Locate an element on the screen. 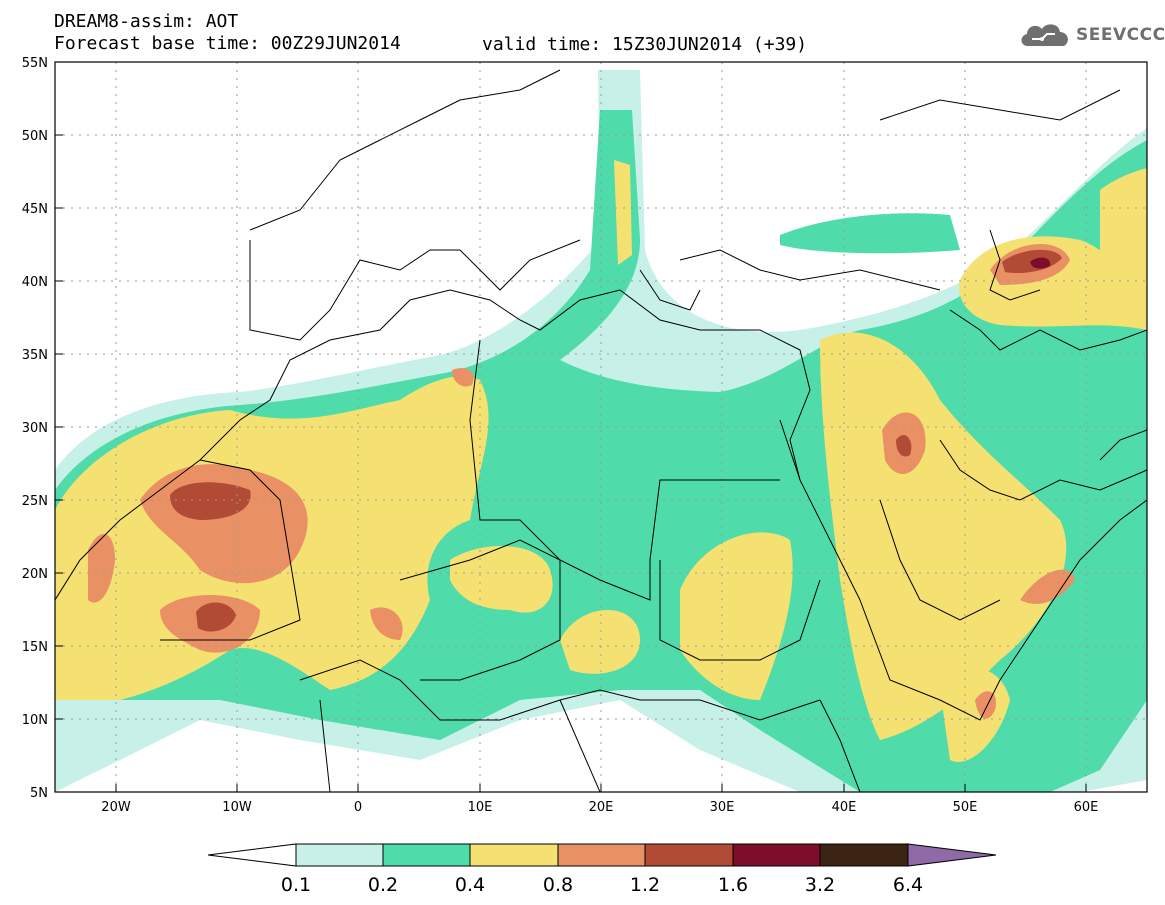  aot-band-0.4-horn is located at coordinates (975, 715).